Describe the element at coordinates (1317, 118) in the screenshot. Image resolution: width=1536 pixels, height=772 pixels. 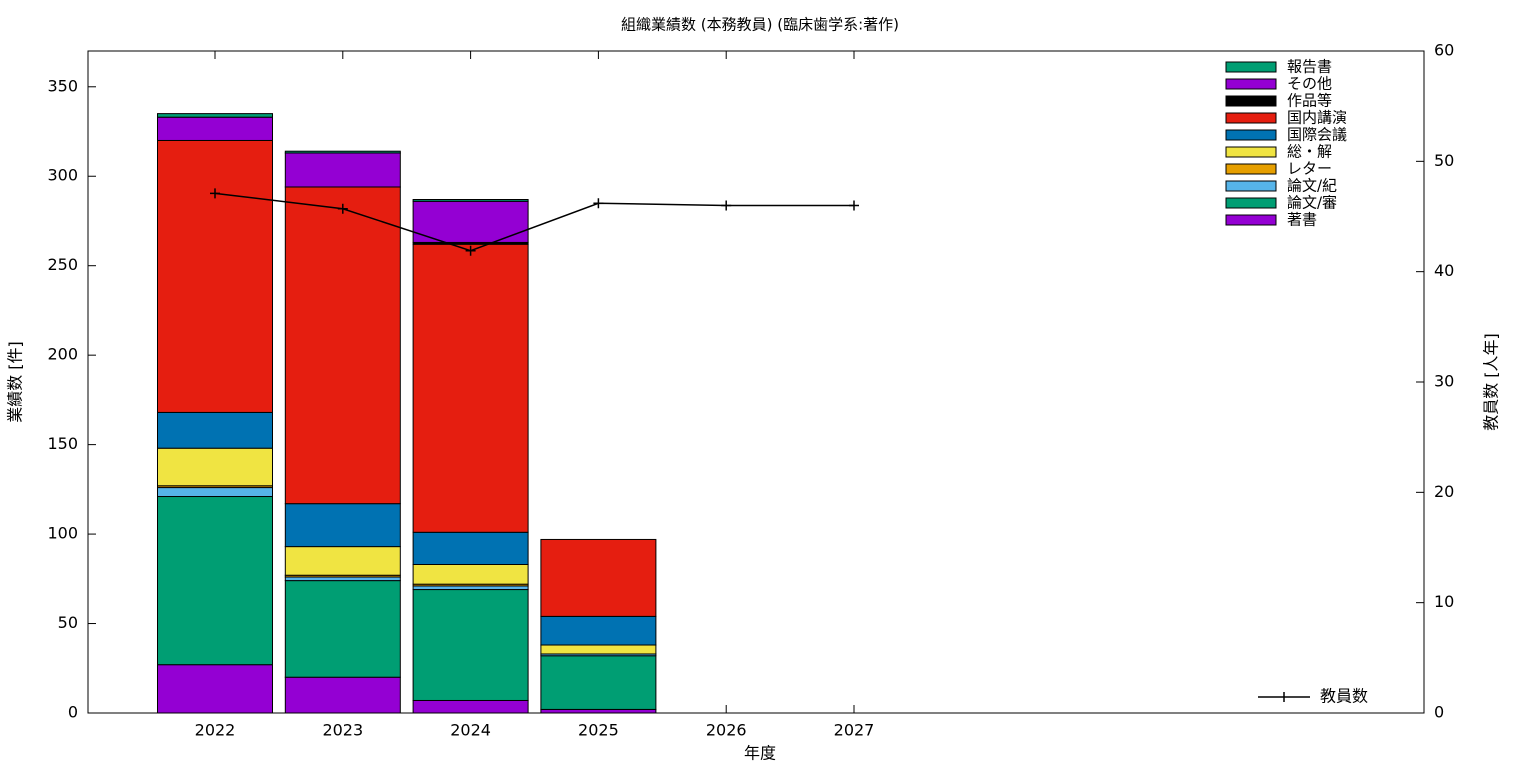
I see `legend-label: 国内講演` at that location.